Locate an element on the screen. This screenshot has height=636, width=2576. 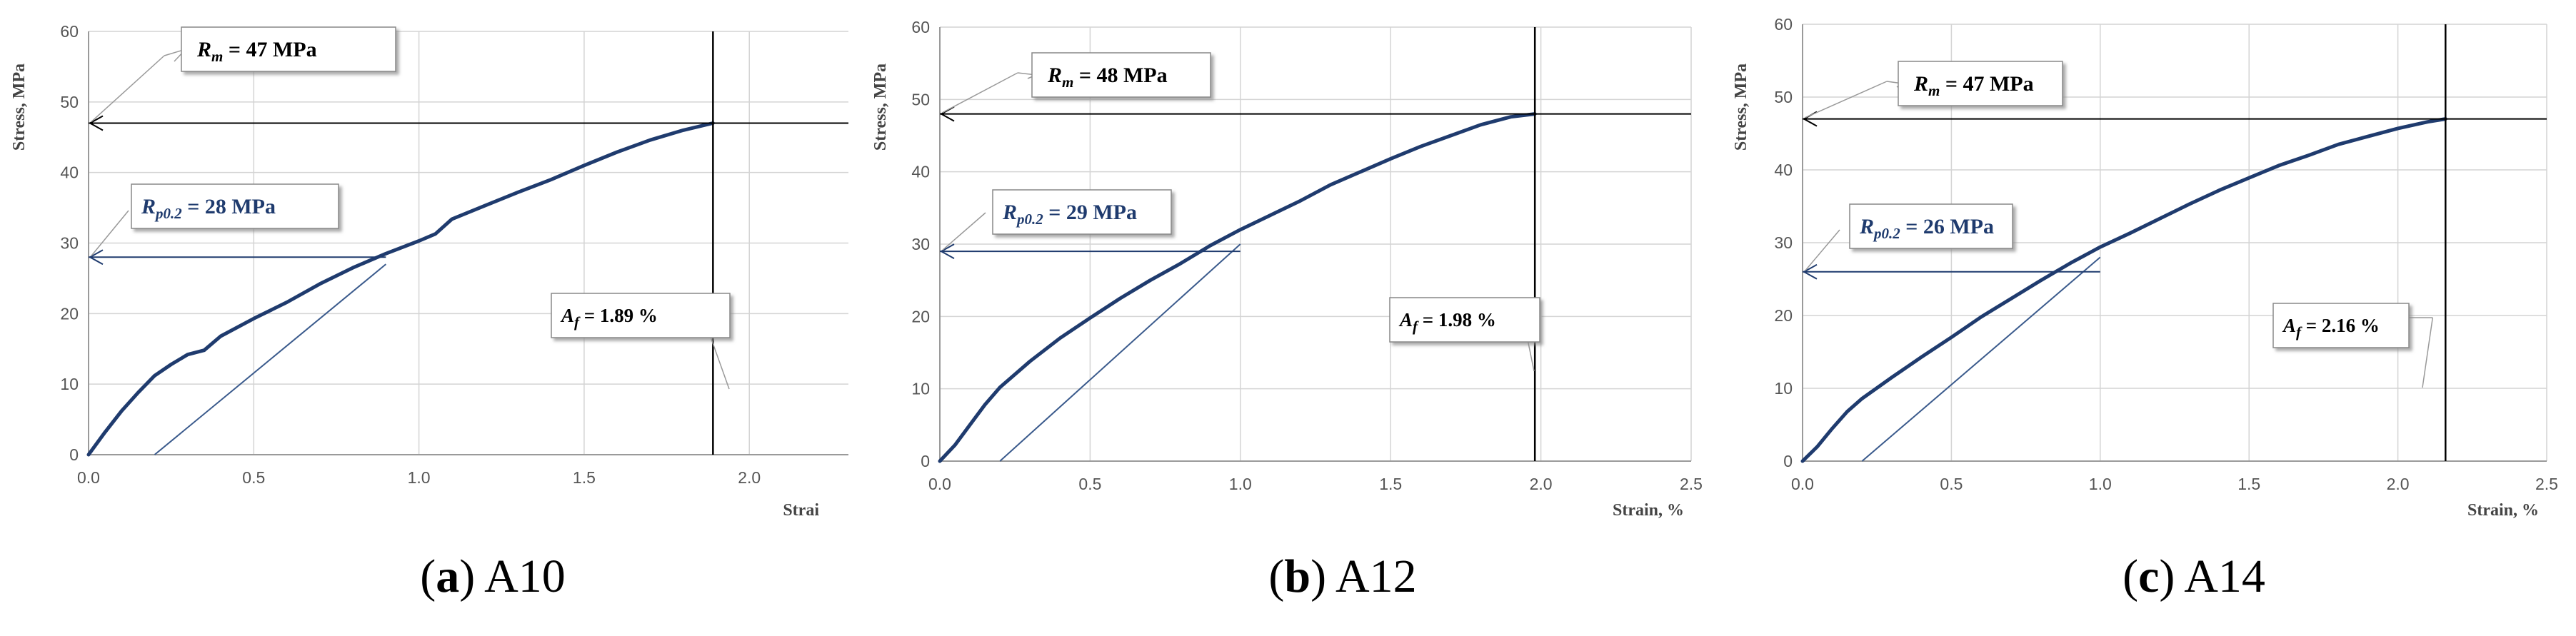
af-label-value: = 1.98 % is located at coordinates (1457, 319).